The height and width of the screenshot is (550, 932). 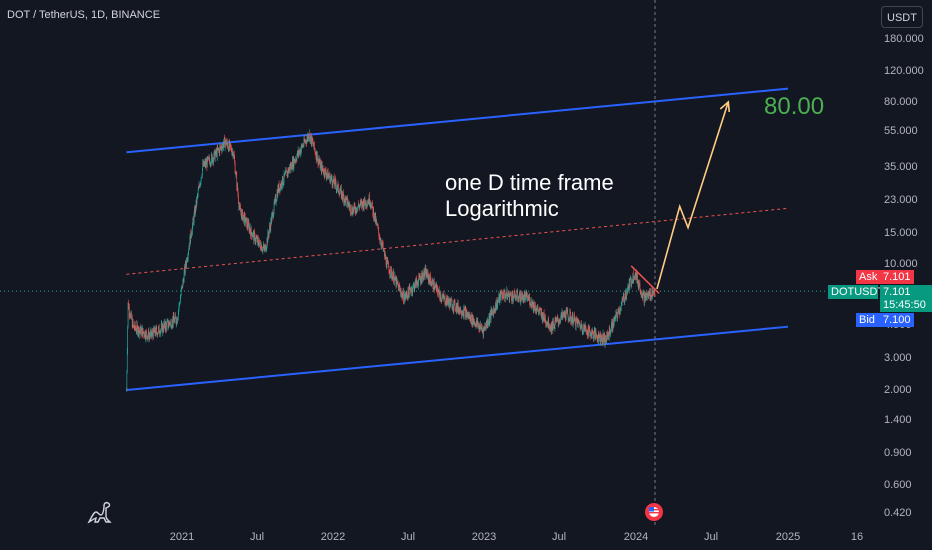 I want to click on y-tick: 2.000, so click(x=898, y=390).